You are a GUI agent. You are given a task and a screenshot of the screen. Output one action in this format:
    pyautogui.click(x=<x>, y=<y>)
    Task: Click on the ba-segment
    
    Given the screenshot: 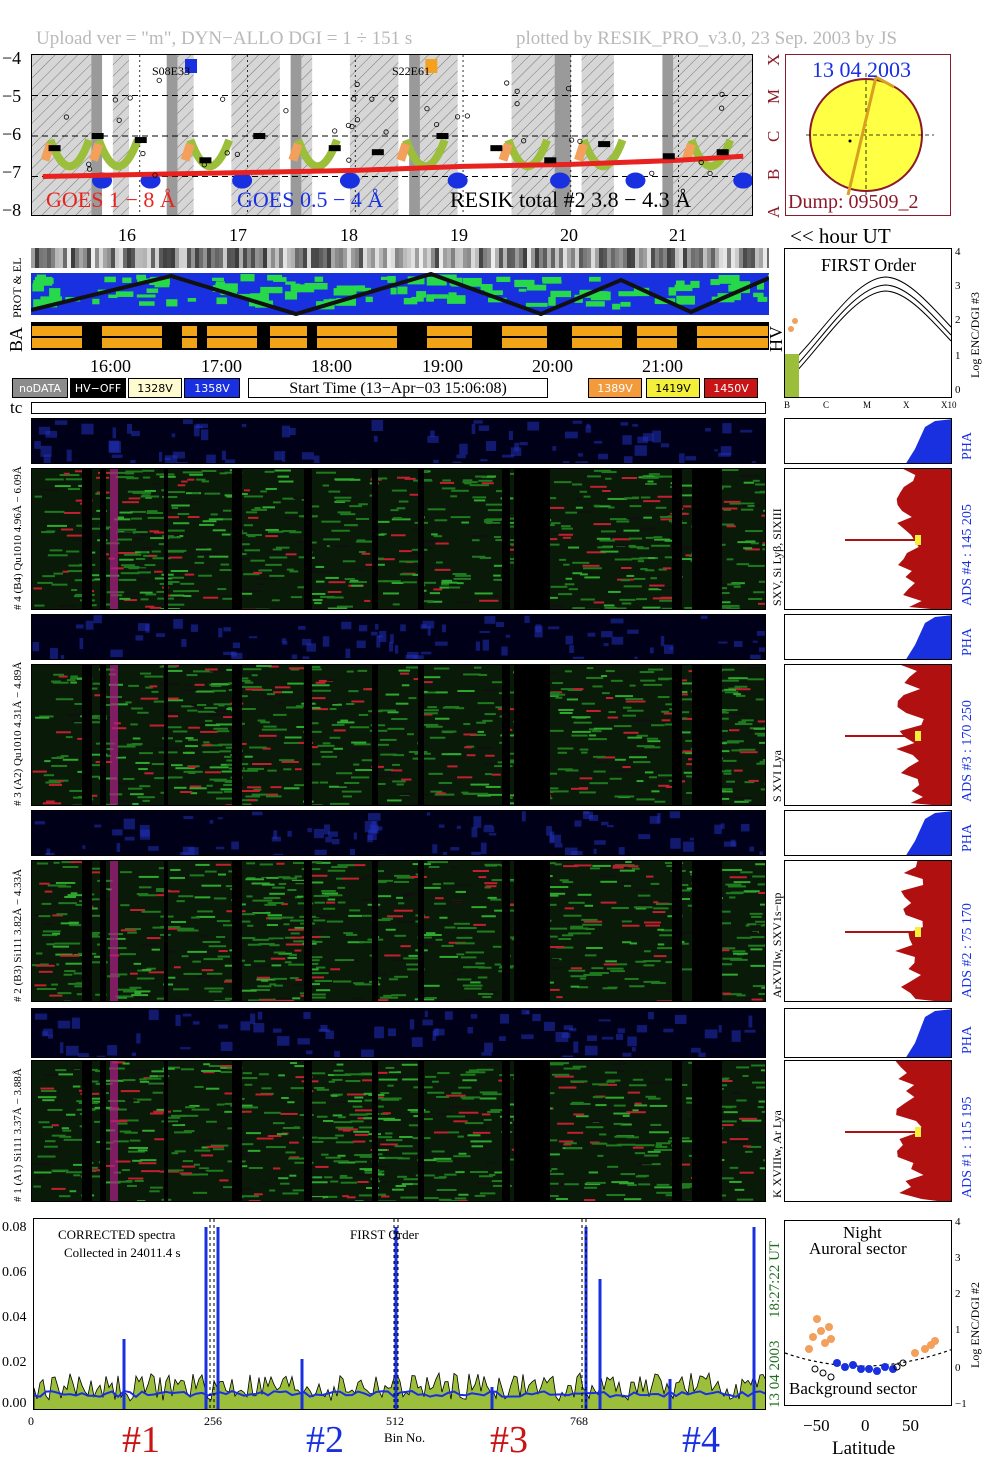 What is the action you would take?
    pyautogui.click(x=657, y=343)
    